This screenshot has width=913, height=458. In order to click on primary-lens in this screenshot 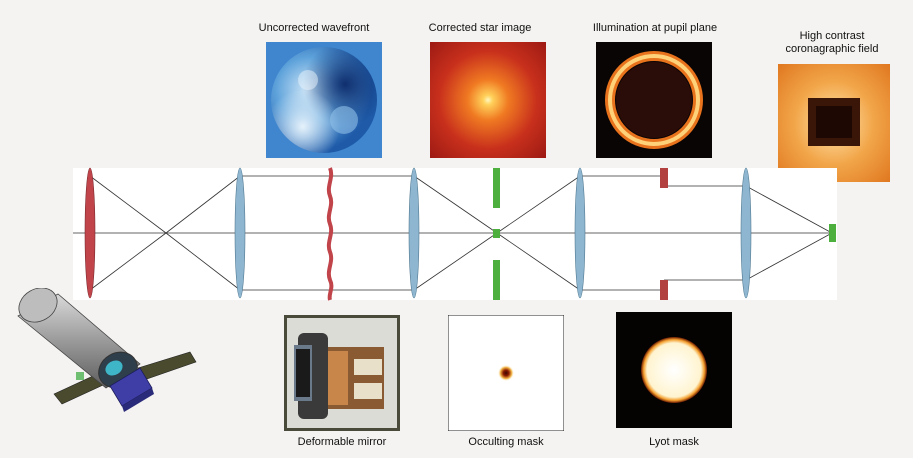, I will do `click(90, 233)`.